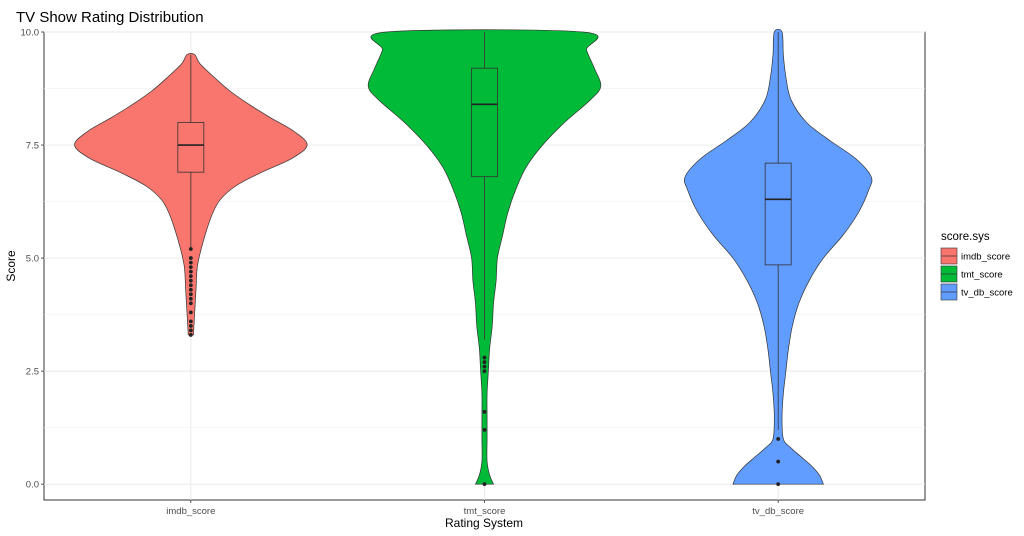 The image size is (1024, 536). What do you see at coordinates (191, 147) in the screenshot?
I see `box-imdb_score` at bounding box center [191, 147].